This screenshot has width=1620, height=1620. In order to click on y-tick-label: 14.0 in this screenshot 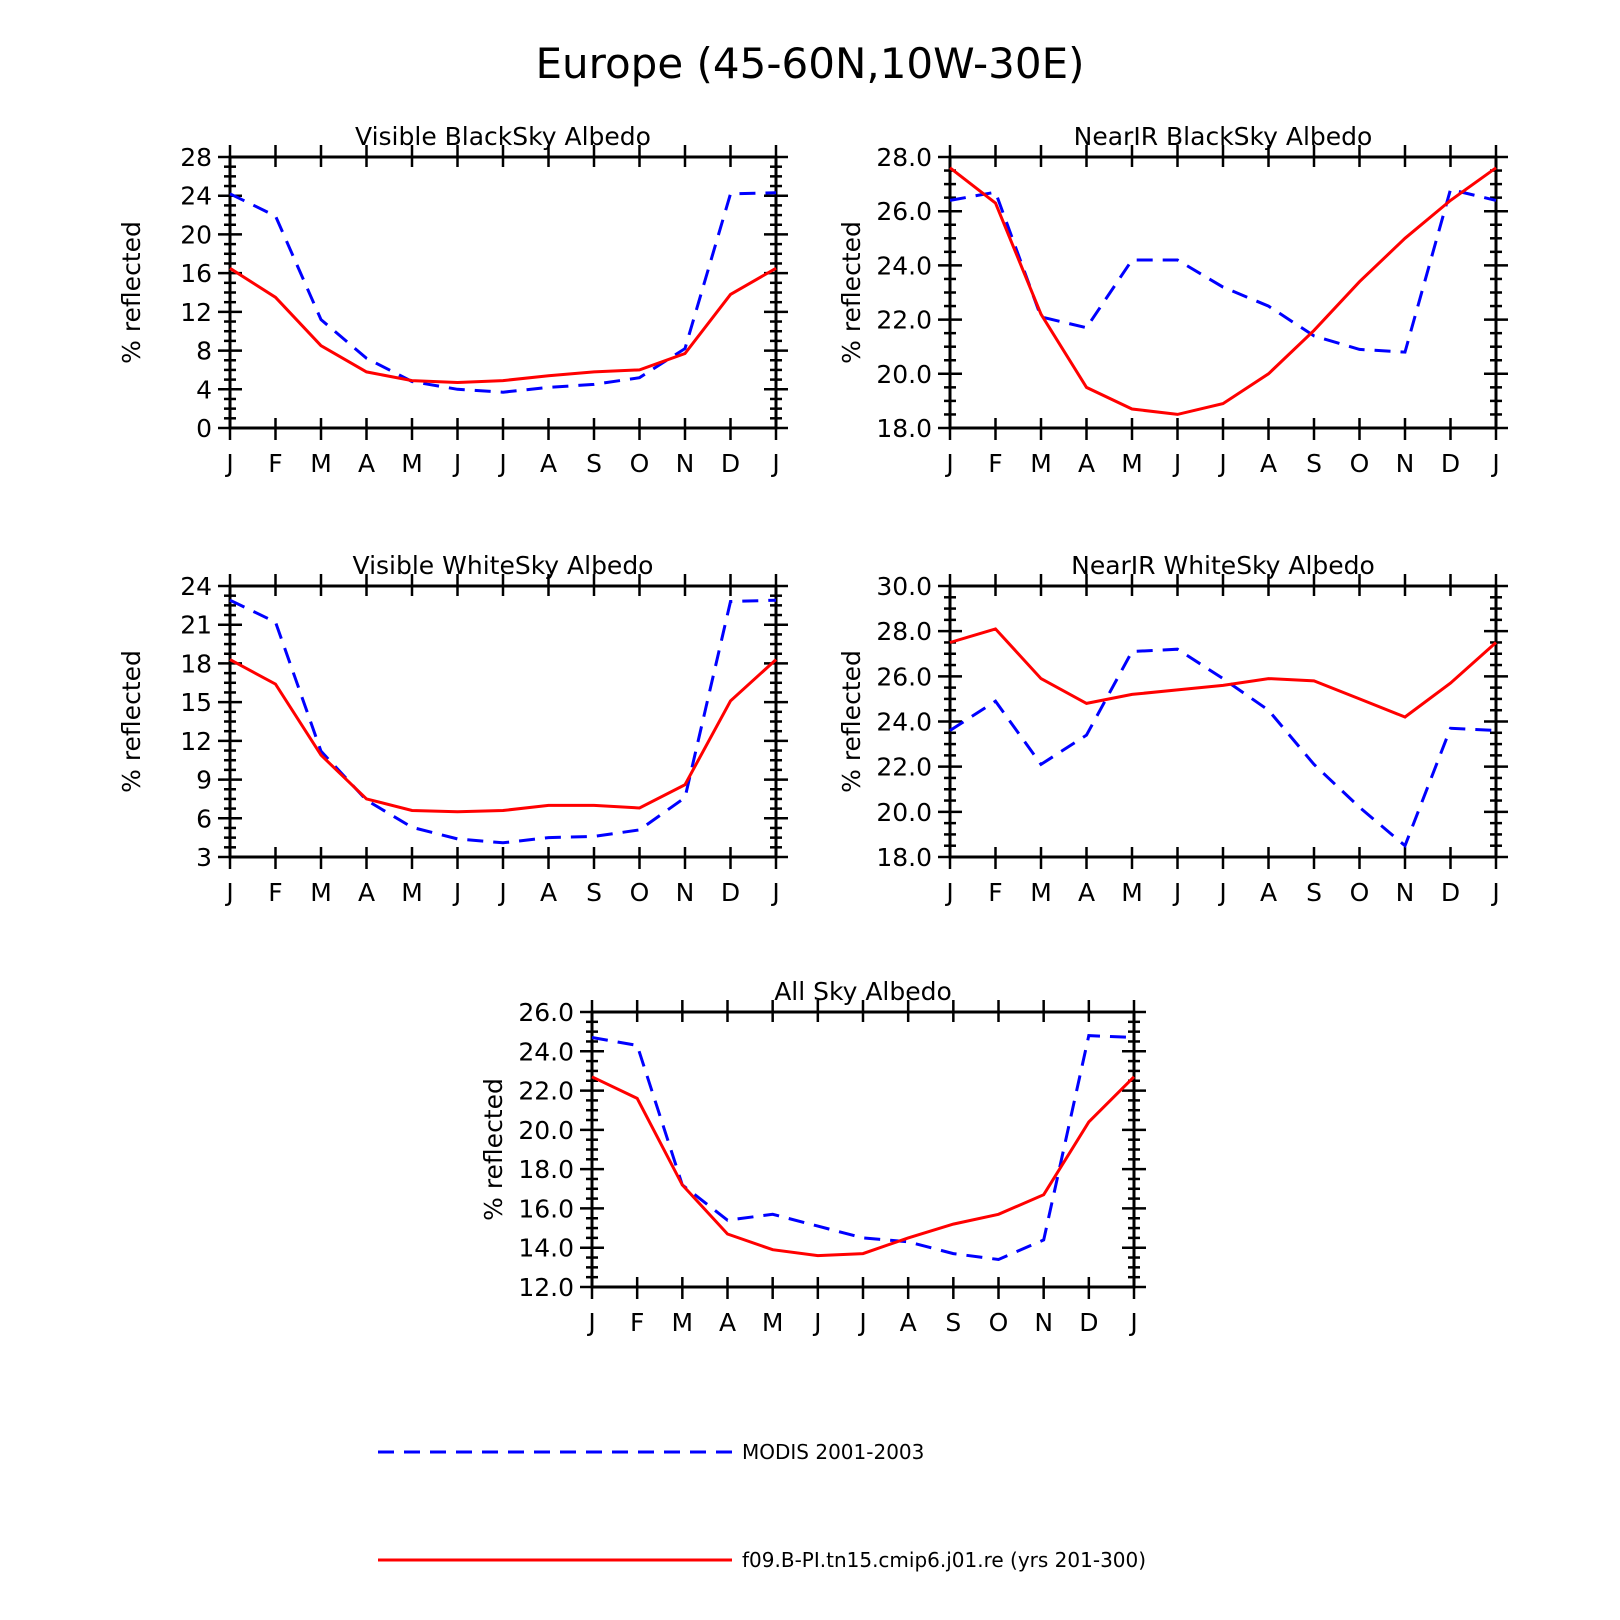, I will do `click(546, 1248)`.